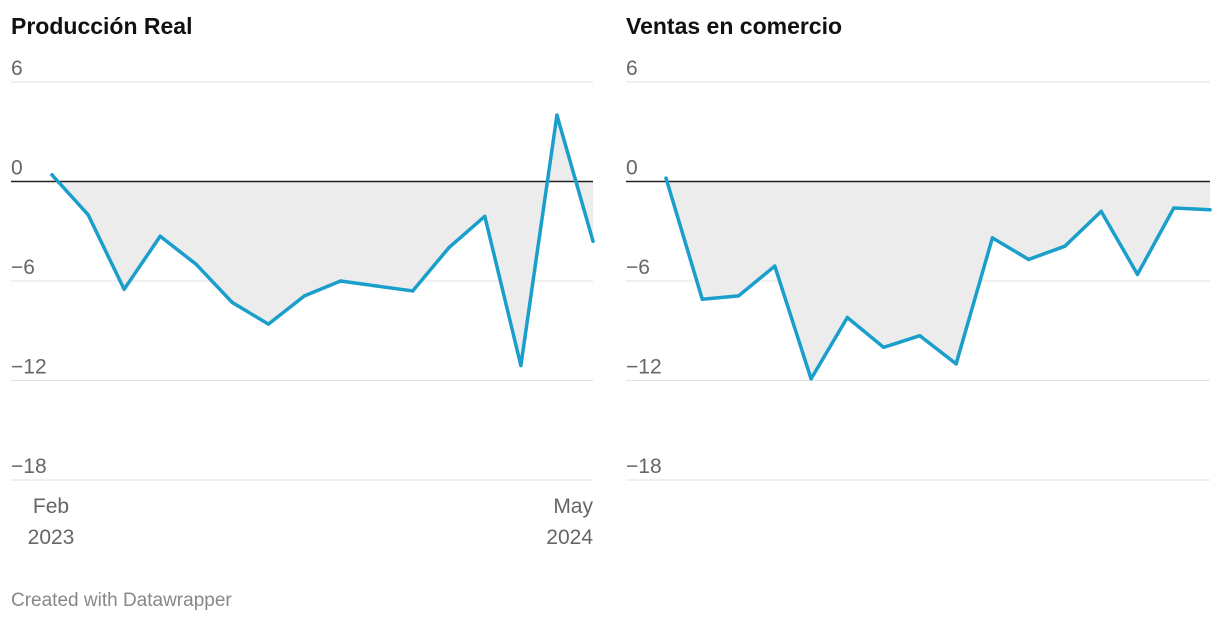 The height and width of the screenshot is (626, 1220). I want to click on series-line, so click(938, 278).